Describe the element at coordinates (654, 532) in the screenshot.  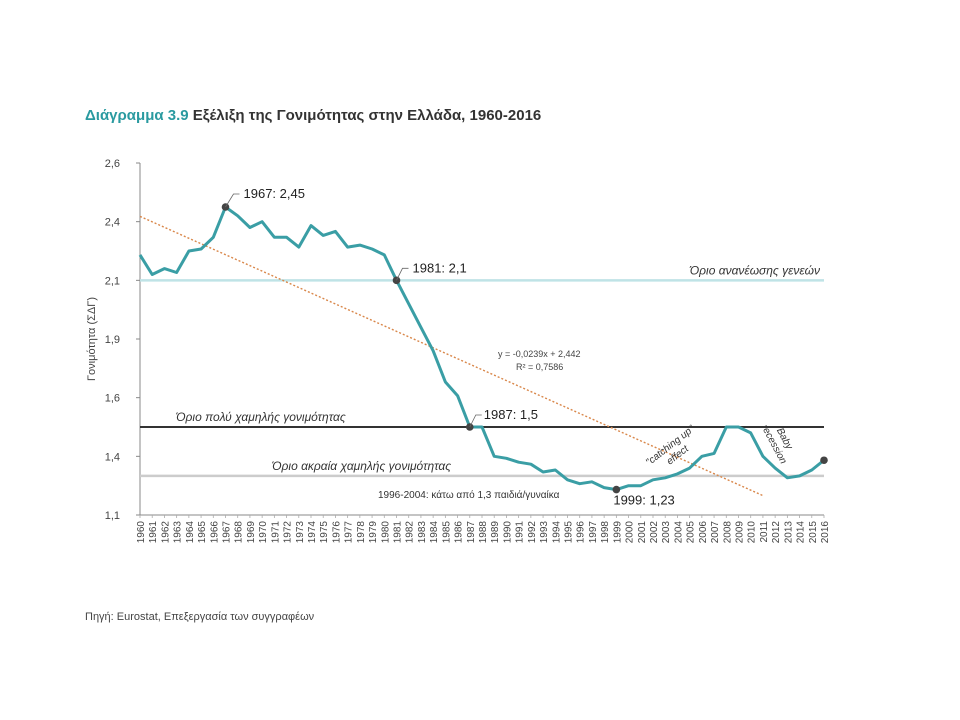
I see `x-tick-label: 2002` at that location.